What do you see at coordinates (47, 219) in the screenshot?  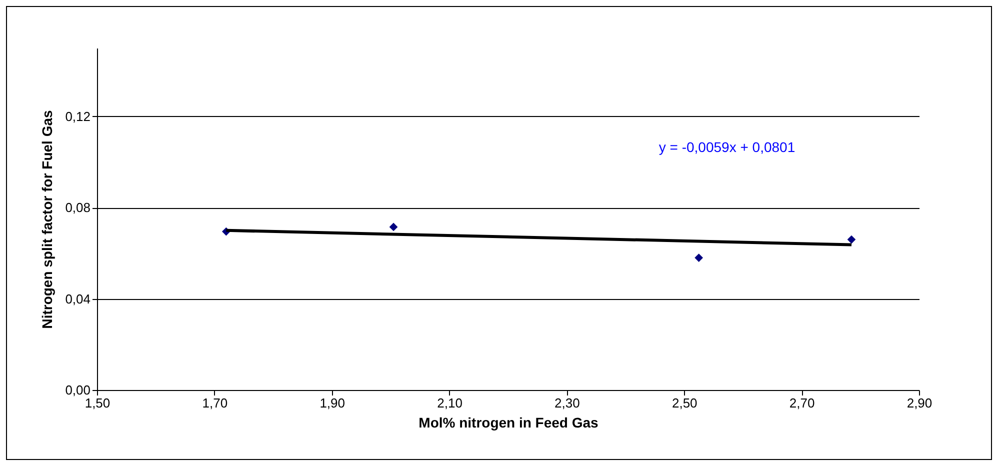 I see `y-axis-title: Nitrogen split factor for Fuel Gas` at bounding box center [47, 219].